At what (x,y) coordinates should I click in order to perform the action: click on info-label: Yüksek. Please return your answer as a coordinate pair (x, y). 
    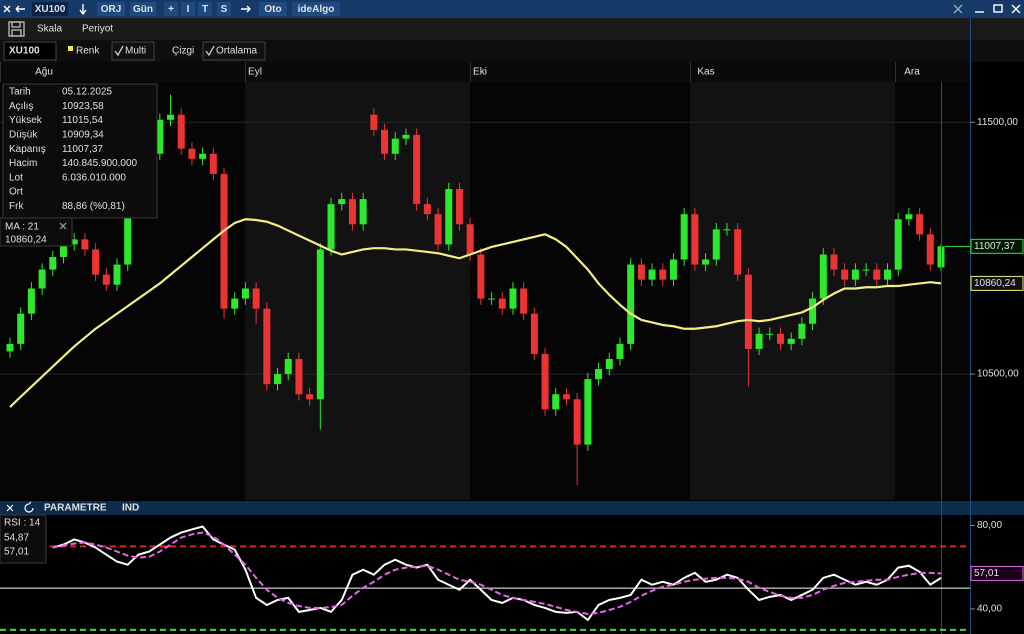
    Looking at the image, I should click on (26, 120).